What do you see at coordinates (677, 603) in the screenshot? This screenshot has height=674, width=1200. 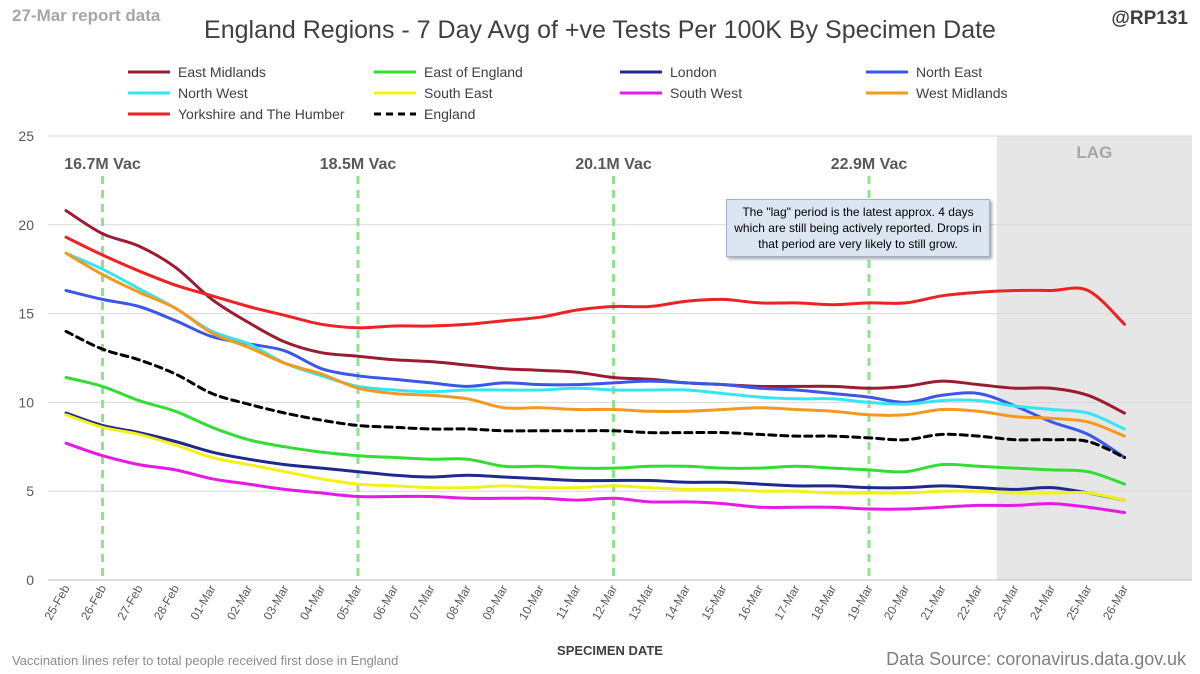 I see `x-tick-label: 14-Mar` at bounding box center [677, 603].